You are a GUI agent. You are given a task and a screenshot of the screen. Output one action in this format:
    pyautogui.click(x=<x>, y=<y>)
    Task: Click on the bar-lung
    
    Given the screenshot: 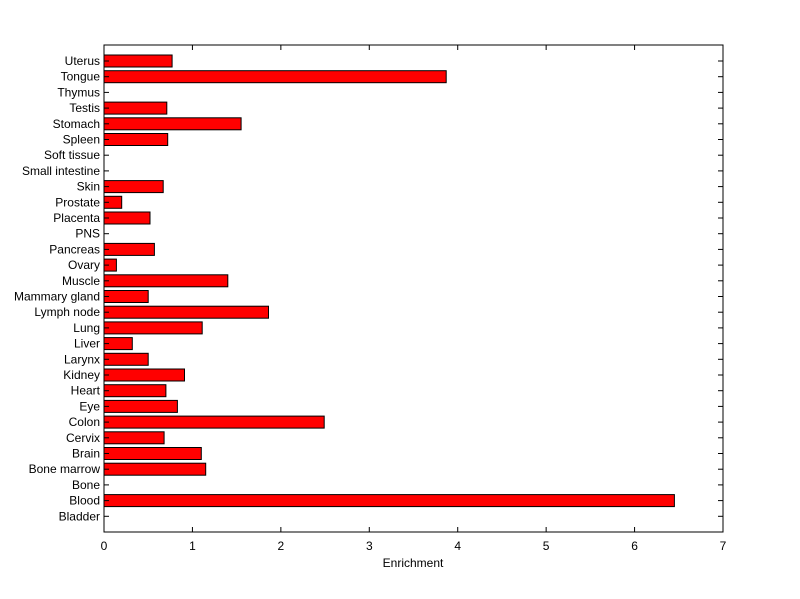 What is the action you would take?
    pyautogui.click(x=153, y=328)
    